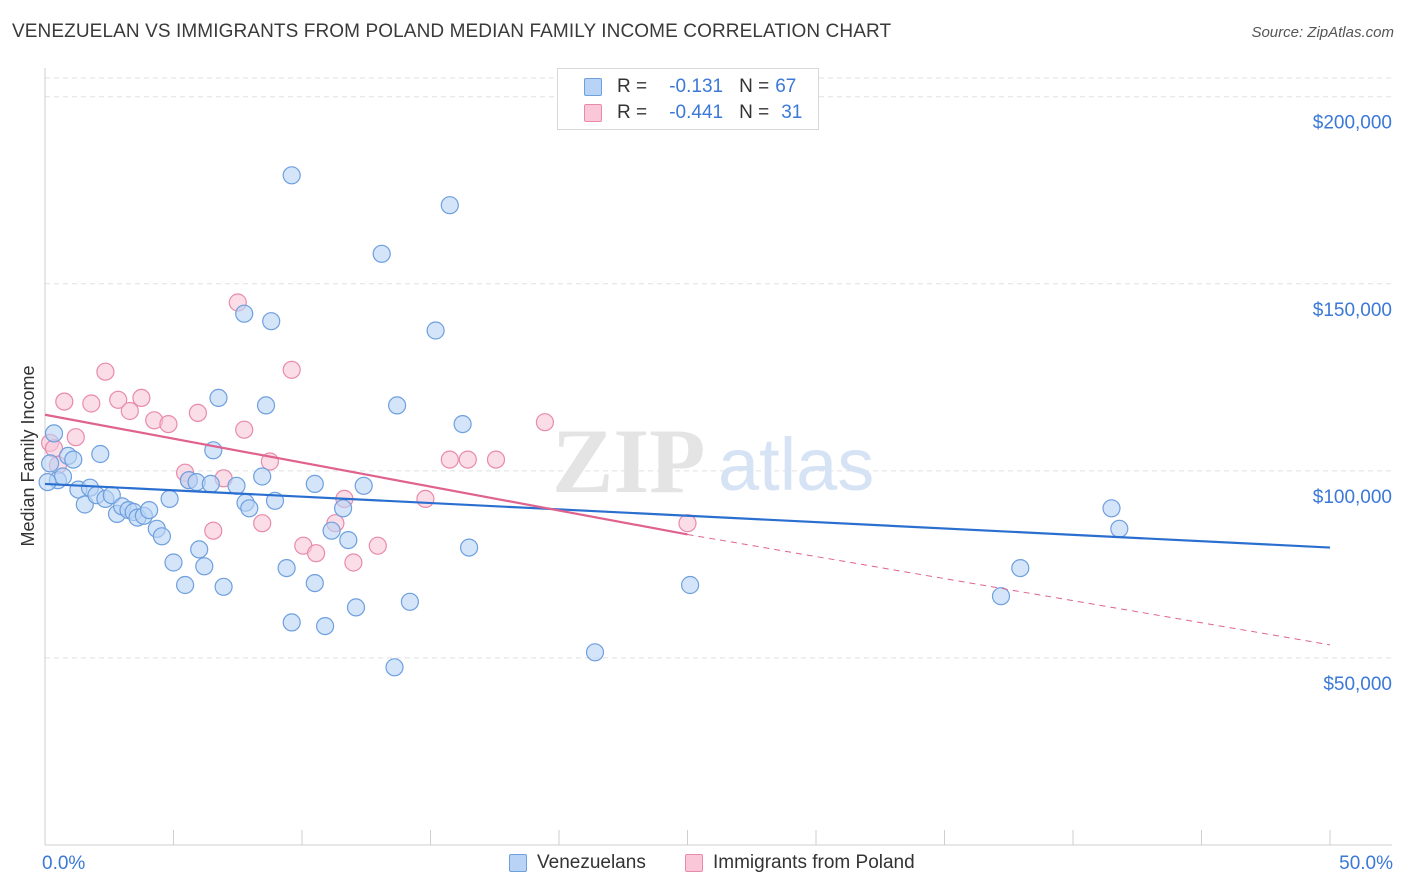  What do you see at coordinates (518, 863) in the screenshot?
I see `legend-swatch-venezuelans` at bounding box center [518, 863].